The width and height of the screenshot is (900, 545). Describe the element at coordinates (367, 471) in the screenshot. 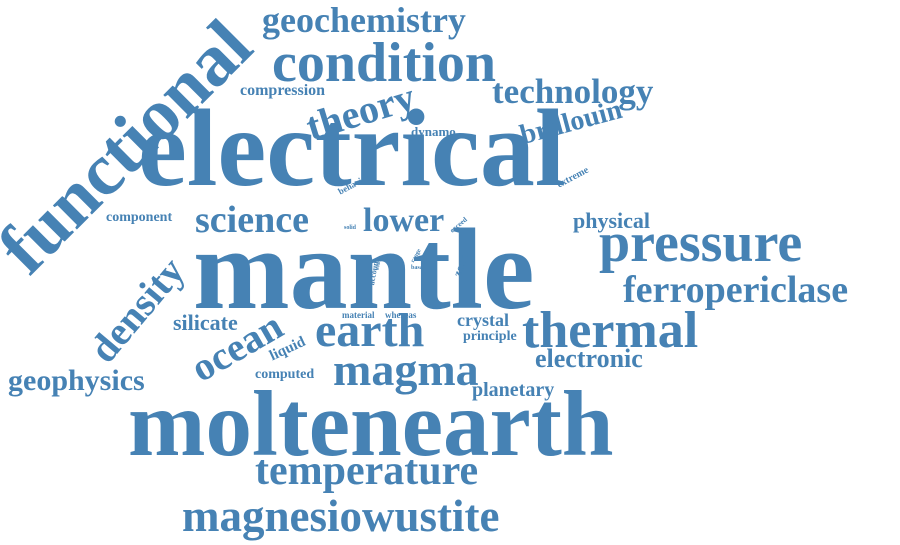

I see `word-temperature: temperature` at that location.